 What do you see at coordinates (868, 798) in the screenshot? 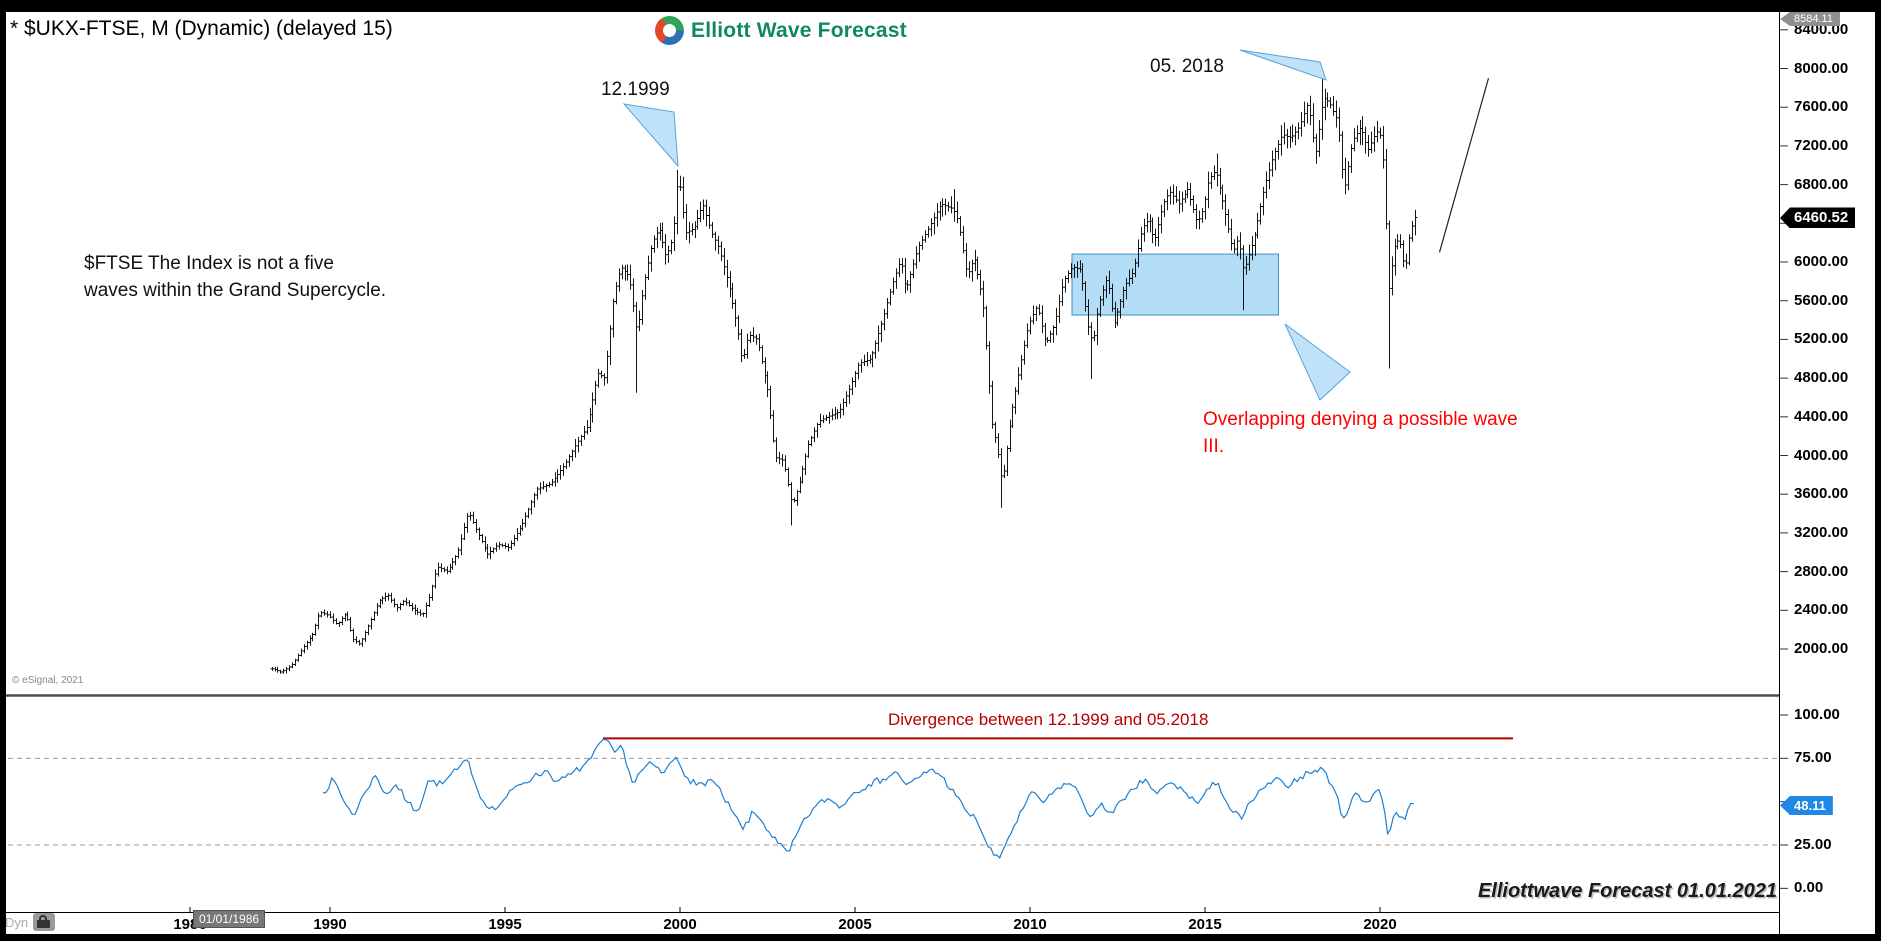
I see `oscillator-line` at bounding box center [868, 798].